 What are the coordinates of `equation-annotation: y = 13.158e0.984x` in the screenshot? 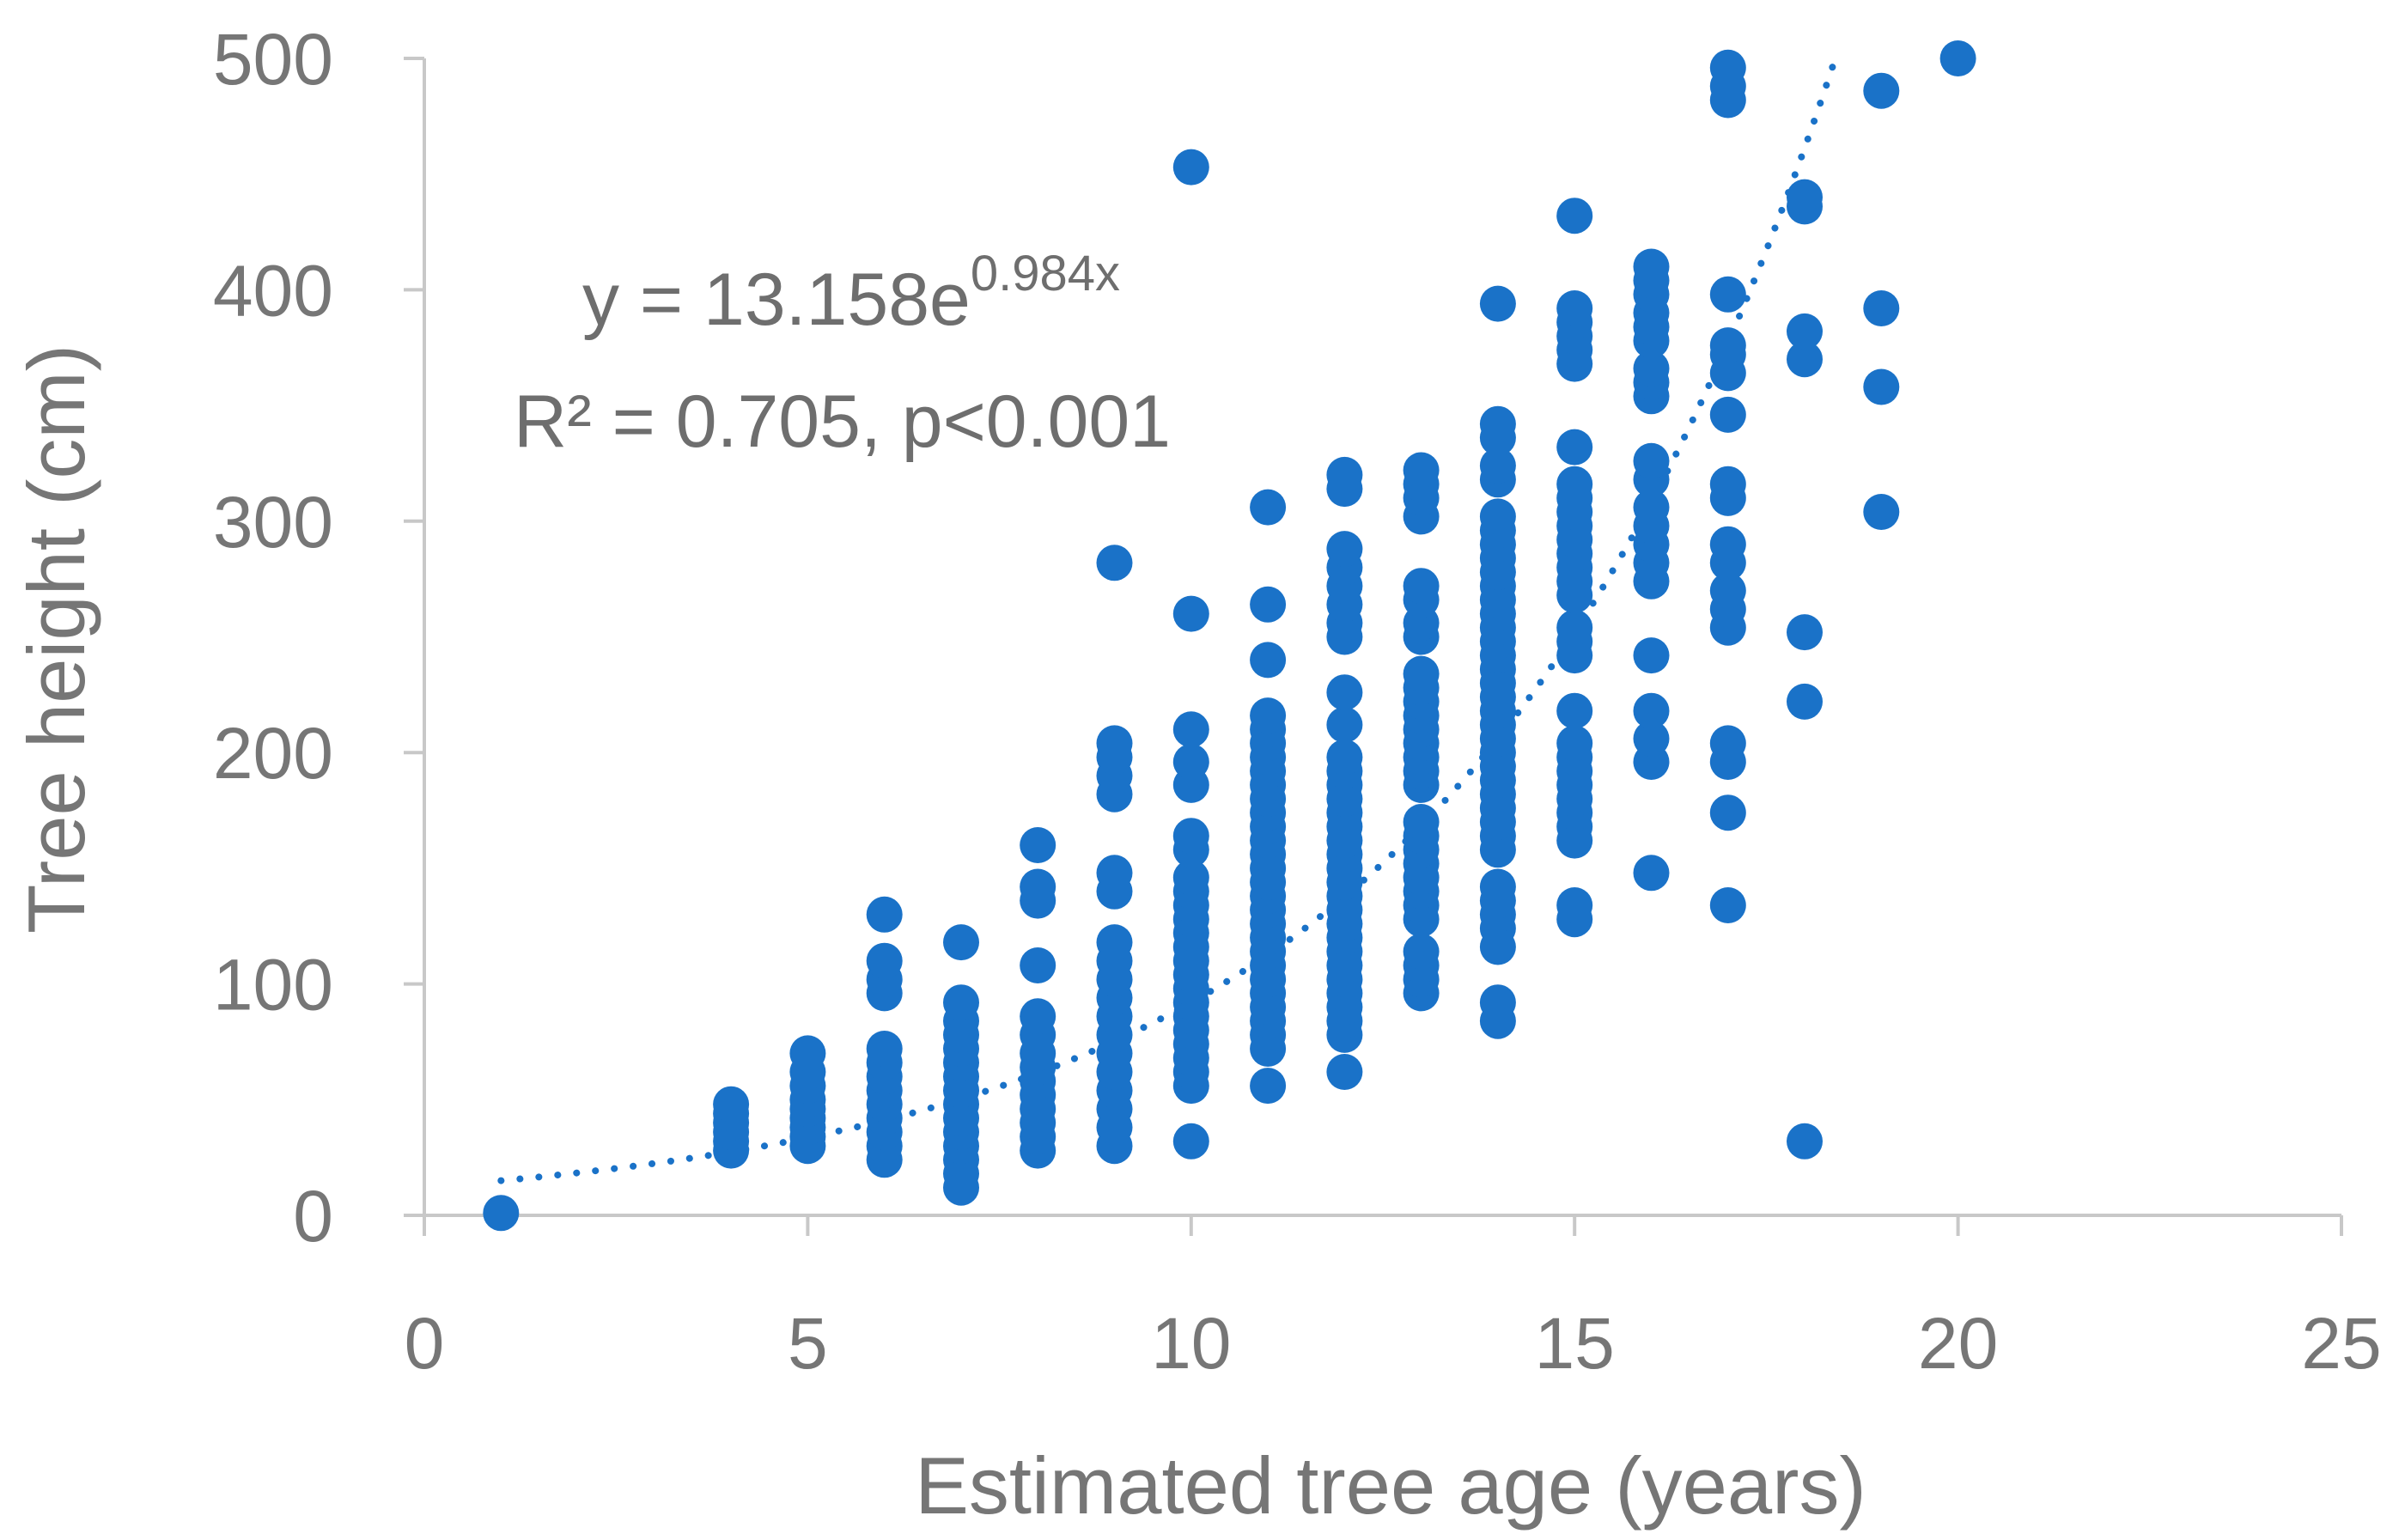 It's located at (851, 293).